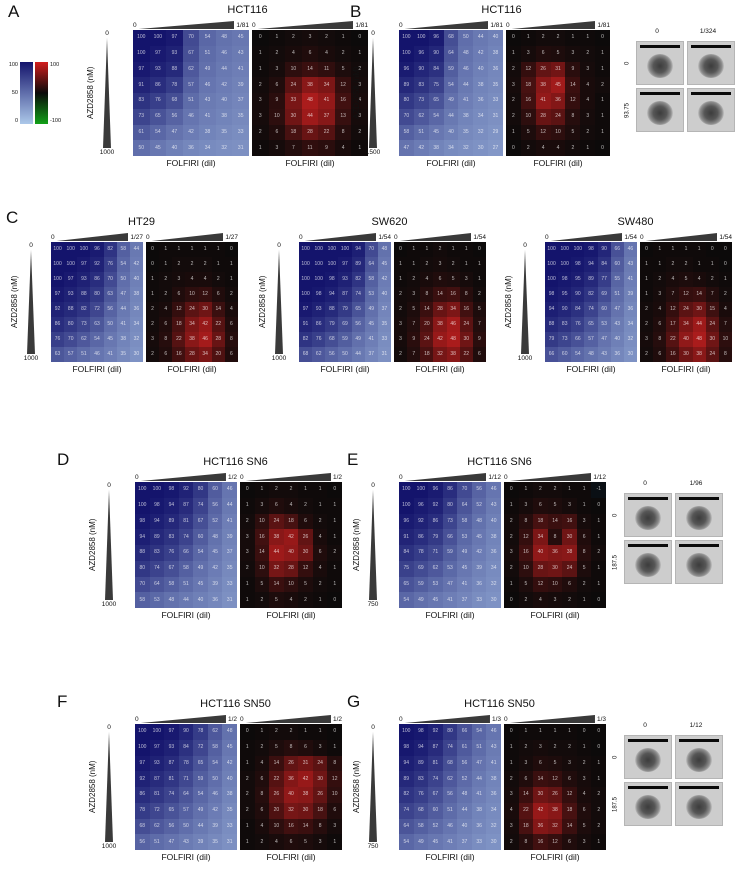 This screenshot has width=735, height=876. Describe the element at coordinates (384, 237) in the screenshot. I see `x-max-label: 1/54` at that location.